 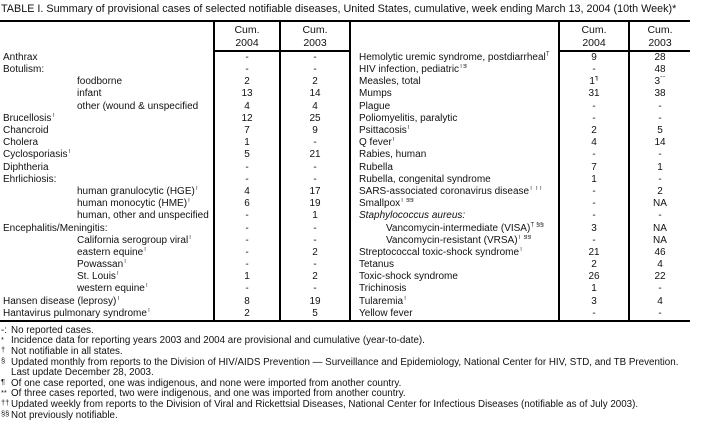 What do you see at coordinates (659, 277) in the screenshot?
I see `value-cell: 22` at bounding box center [659, 277].